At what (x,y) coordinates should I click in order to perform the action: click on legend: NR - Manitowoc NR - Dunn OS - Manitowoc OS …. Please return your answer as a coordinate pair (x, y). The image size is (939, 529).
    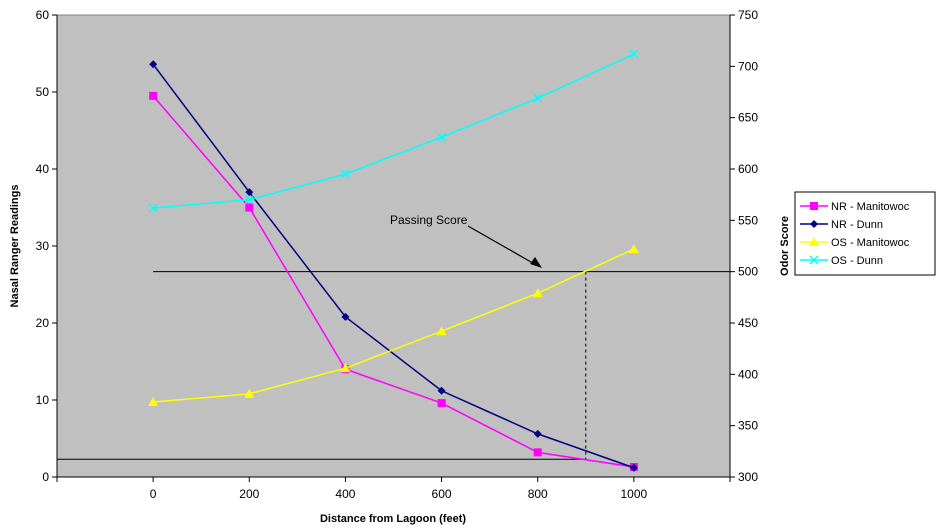
    Looking at the image, I should click on (865, 233).